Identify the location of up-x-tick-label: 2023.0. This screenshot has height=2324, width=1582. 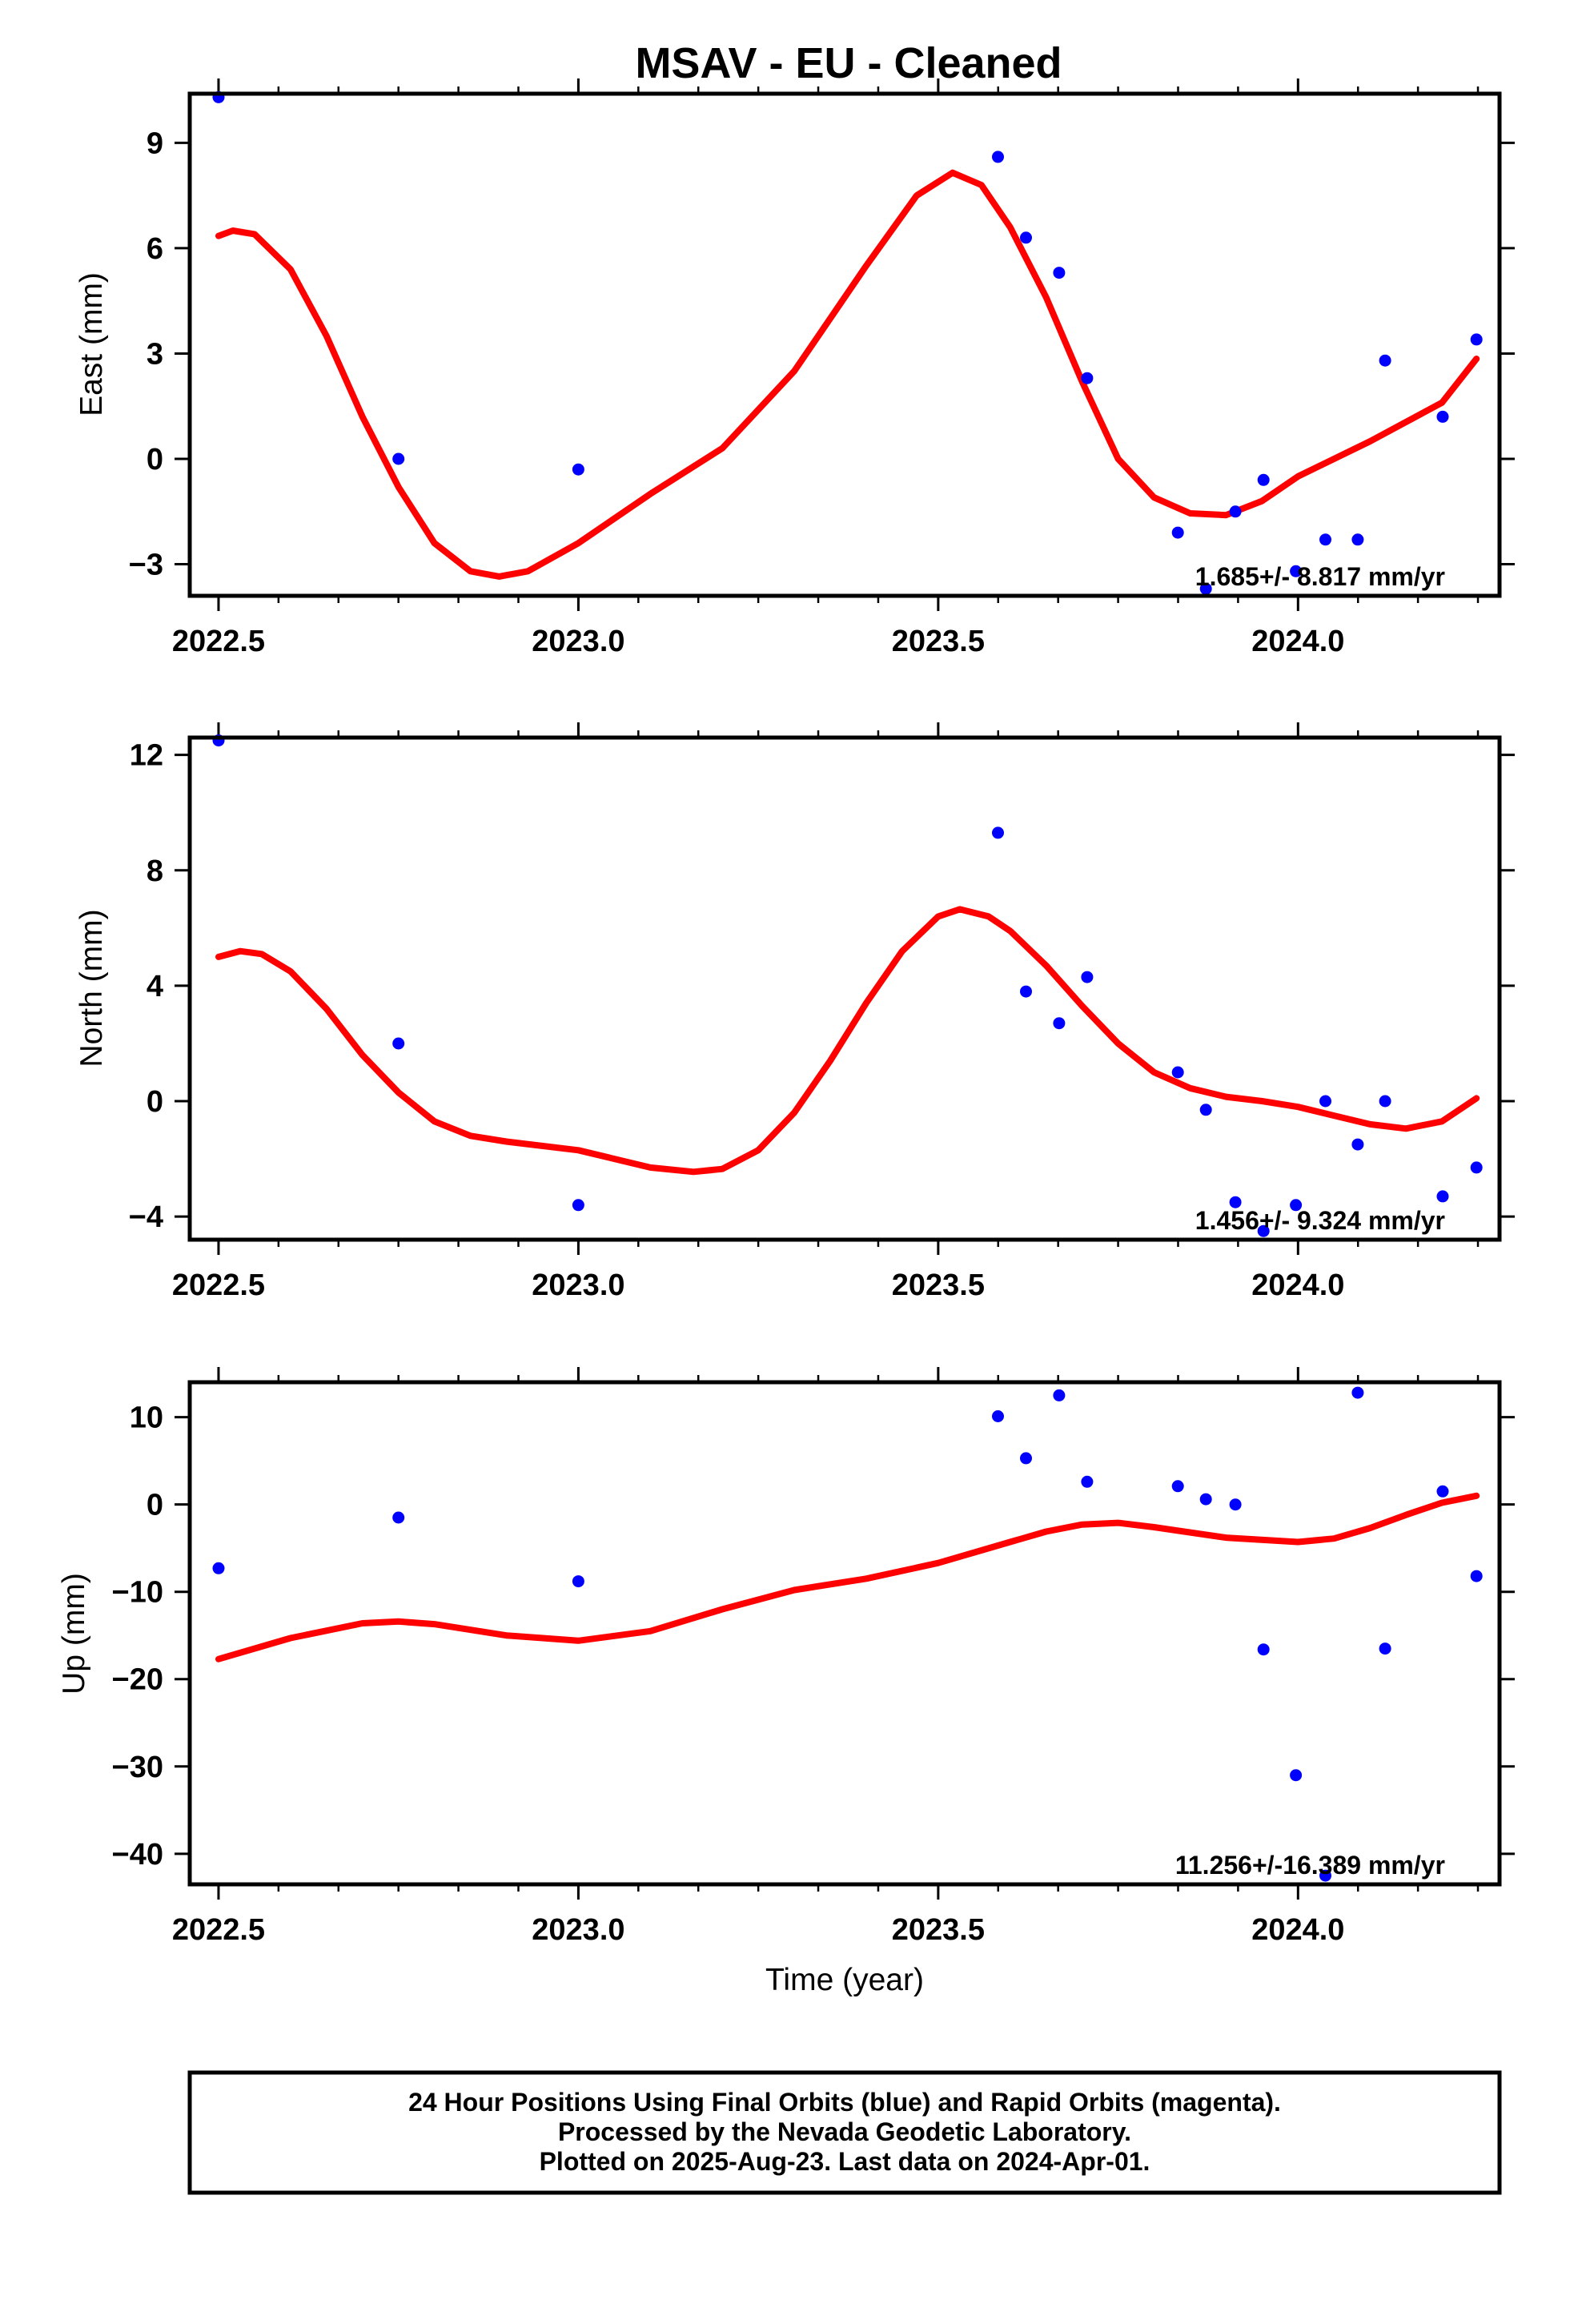
(578, 1930).